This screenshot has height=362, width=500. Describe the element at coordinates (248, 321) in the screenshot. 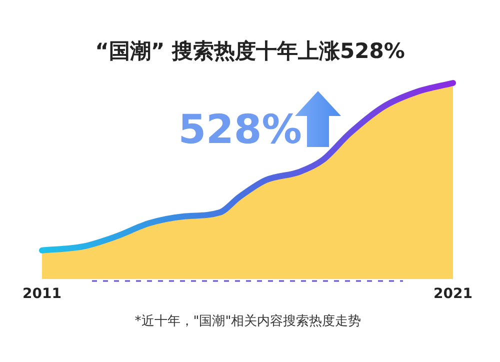

I see `text: *近十年，"国潮"相关内容搜索热度走势` at that location.